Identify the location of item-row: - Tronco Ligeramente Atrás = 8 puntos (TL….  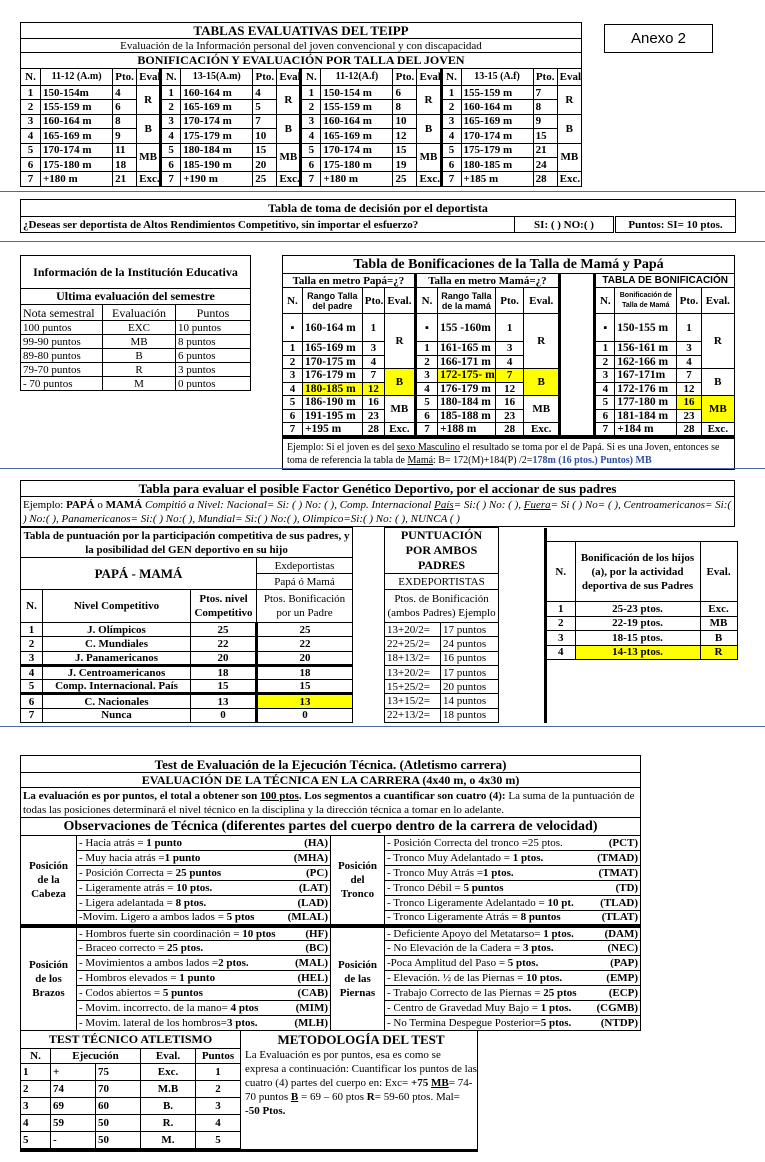
(512, 918).